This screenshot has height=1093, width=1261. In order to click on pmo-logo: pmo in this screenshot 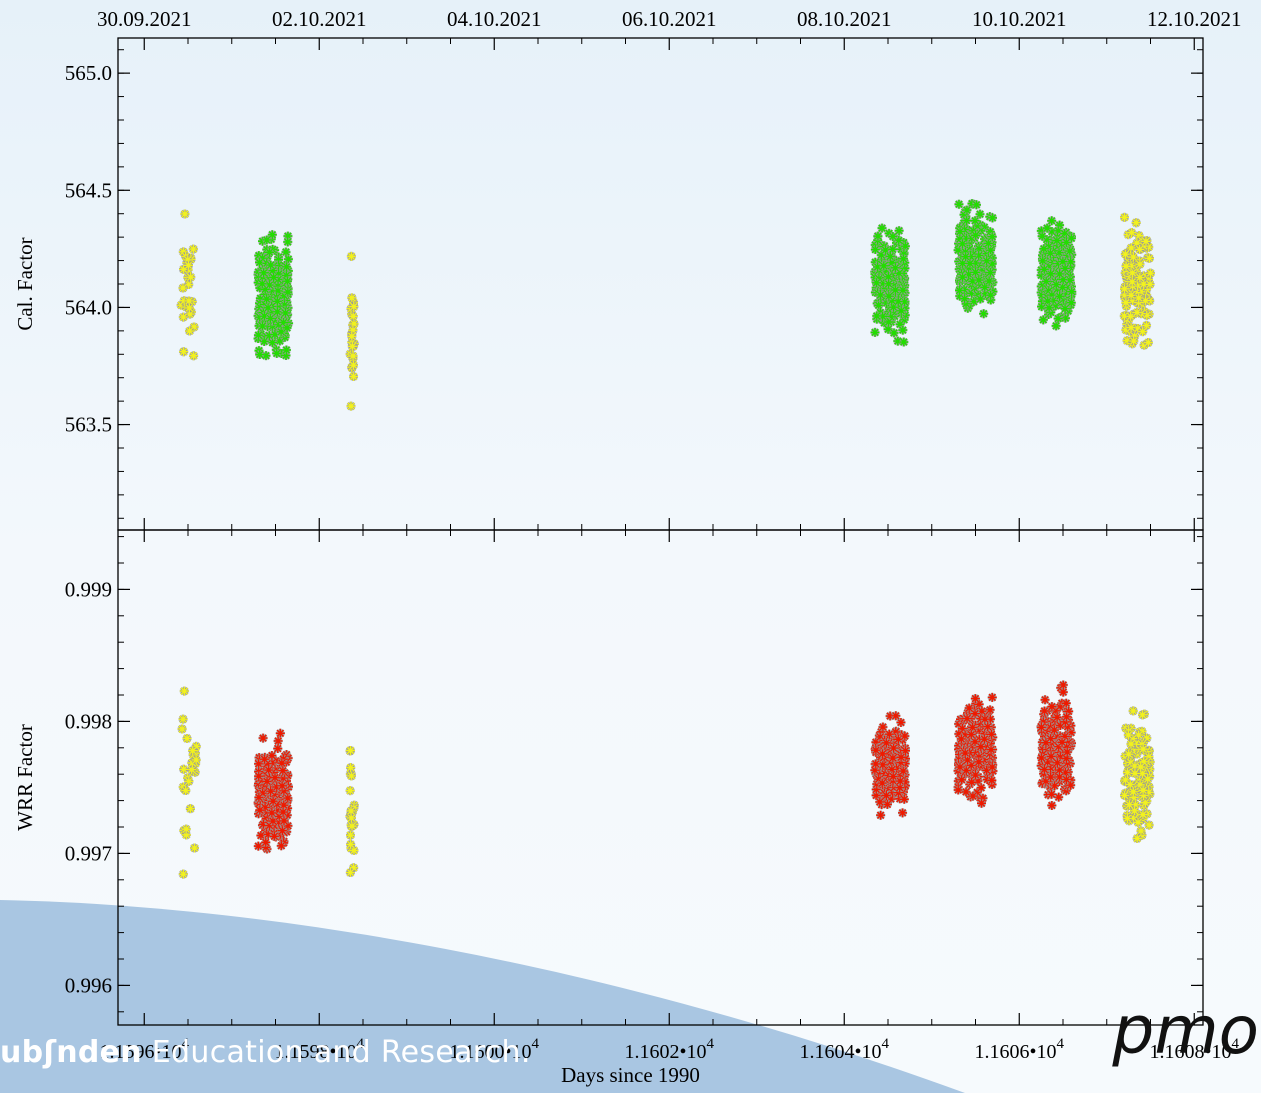, I will do `click(1185, 1030)`.